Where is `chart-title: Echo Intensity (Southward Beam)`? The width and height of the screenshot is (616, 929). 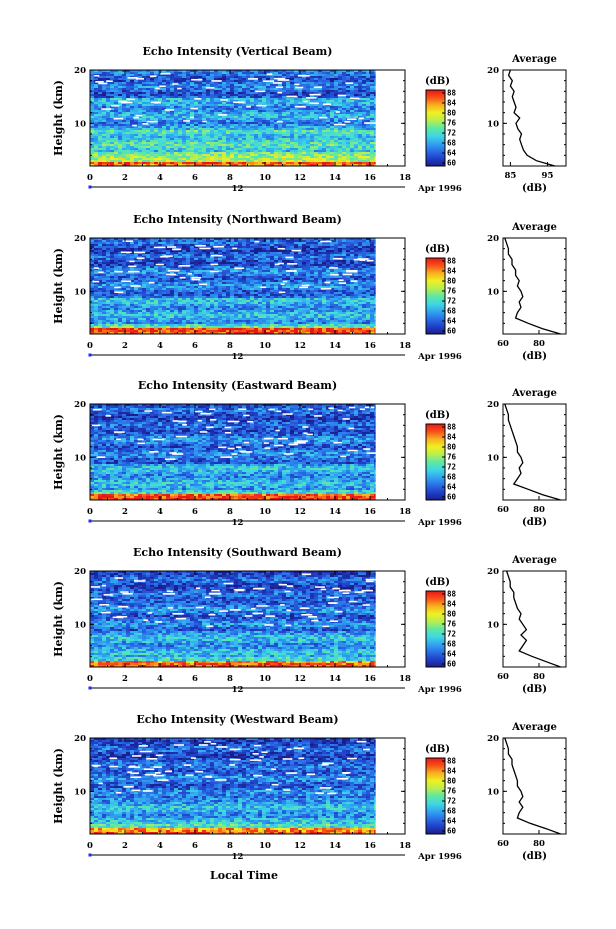 chart-title: Echo Intensity (Southward Beam) is located at coordinates (237, 552).